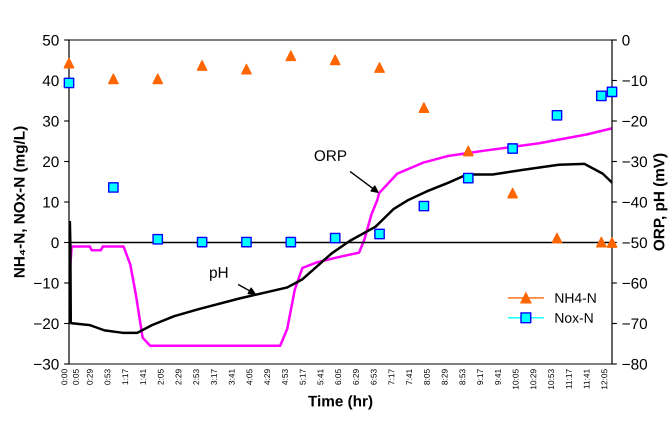  I want to click on x-tick-label: 6:29, so click(355, 377).